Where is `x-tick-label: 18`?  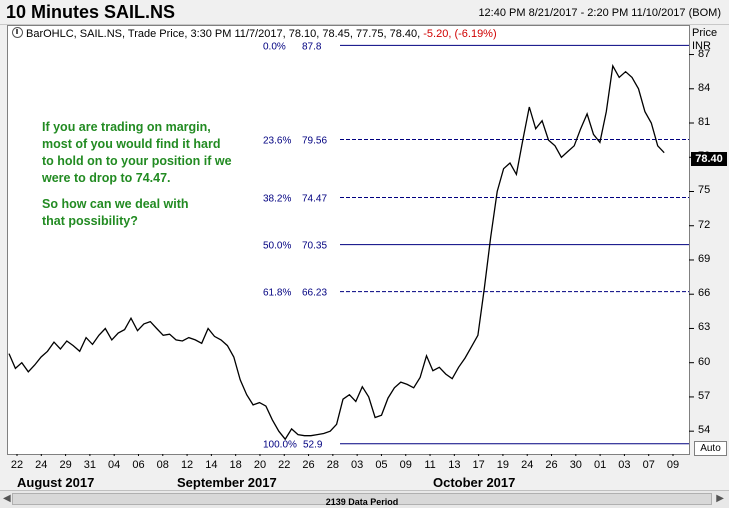
x-tick-label: 18 is located at coordinates (235, 465).